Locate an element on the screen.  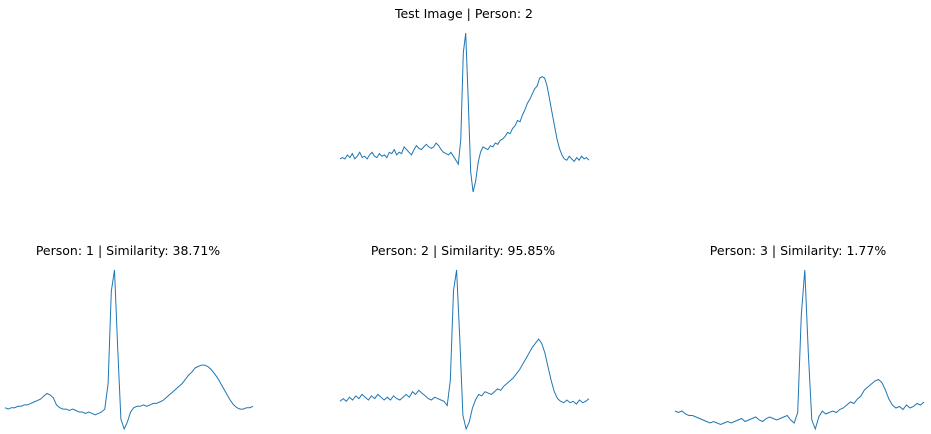
panel-title-person-3: Person: 3 | Similarity: 1.77% is located at coordinates (798, 250).